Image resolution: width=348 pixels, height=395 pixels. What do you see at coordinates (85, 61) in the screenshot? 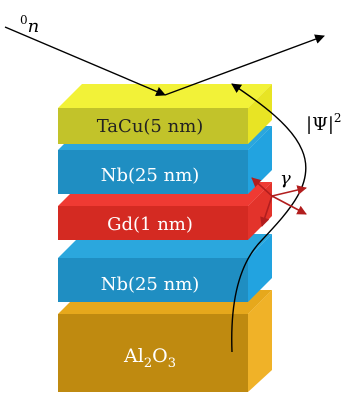
I see `incident-beam-arrow` at bounding box center [85, 61].